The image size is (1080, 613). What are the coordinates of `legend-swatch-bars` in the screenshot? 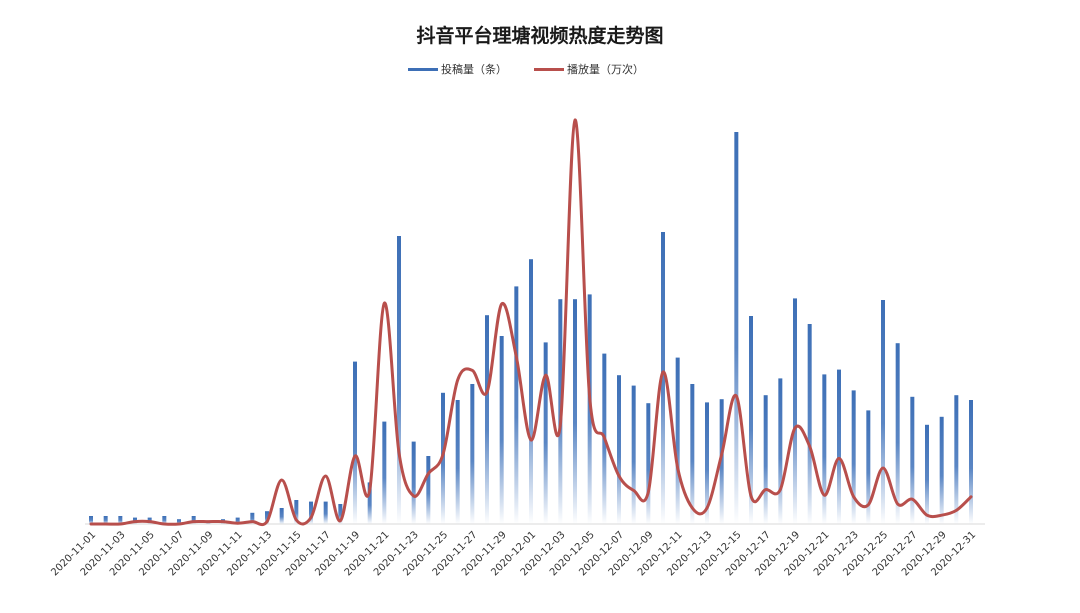 It's located at (423, 69).